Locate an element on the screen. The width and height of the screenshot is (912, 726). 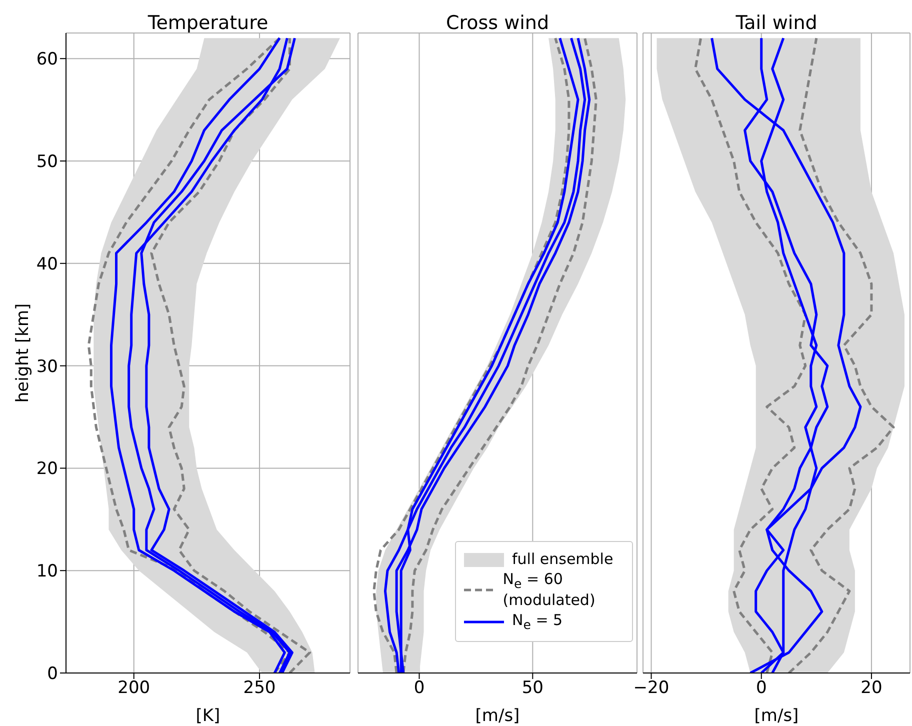
y-tick-label: 20 is located at coordinates (47, 469).